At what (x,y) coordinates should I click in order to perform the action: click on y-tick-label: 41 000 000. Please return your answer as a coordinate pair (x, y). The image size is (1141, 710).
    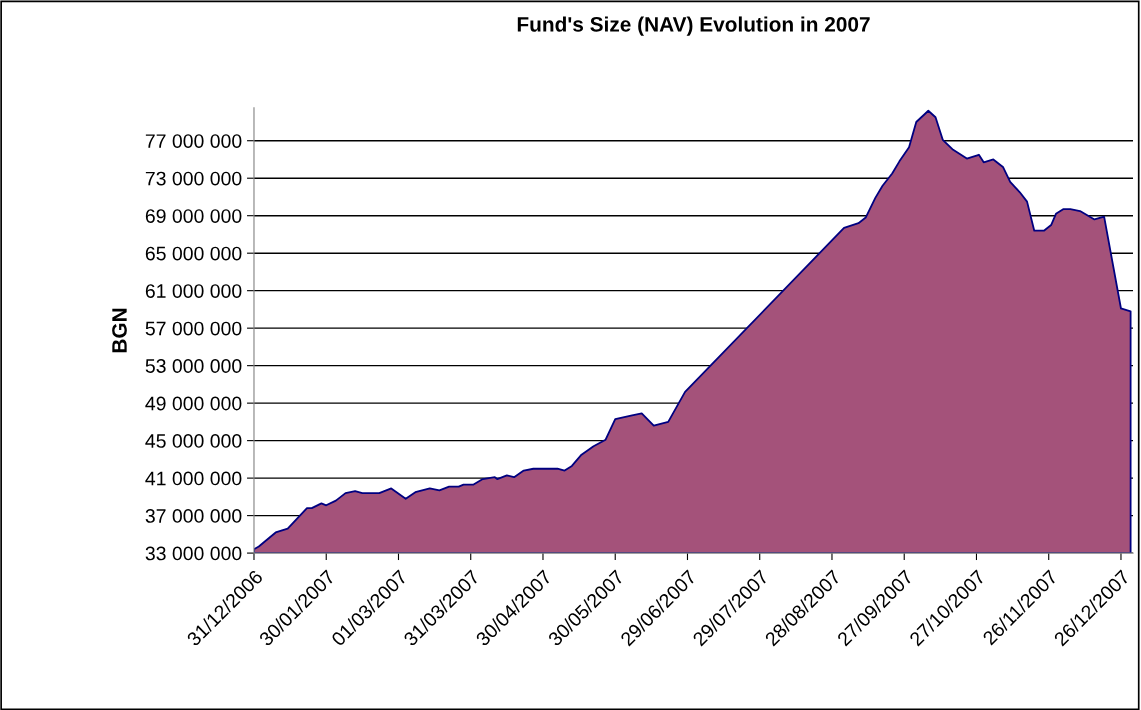
    Looking at the image, I should click on (193, 478).